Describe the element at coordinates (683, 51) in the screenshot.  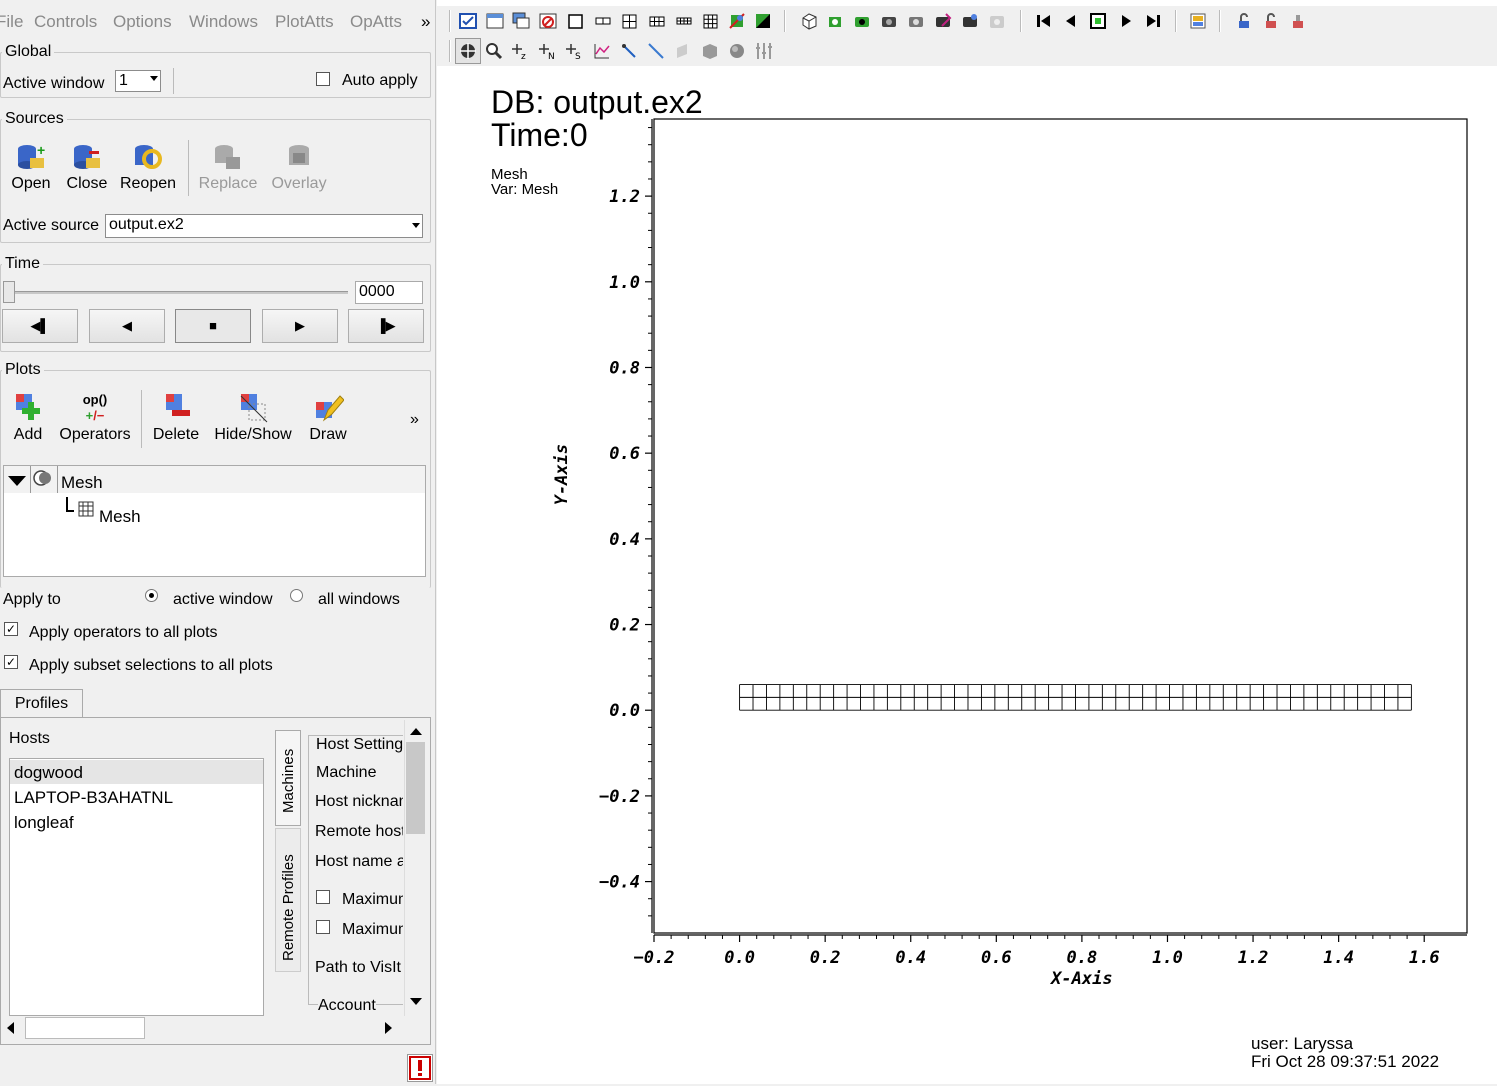
I see `plane-tool-icon` at that location.